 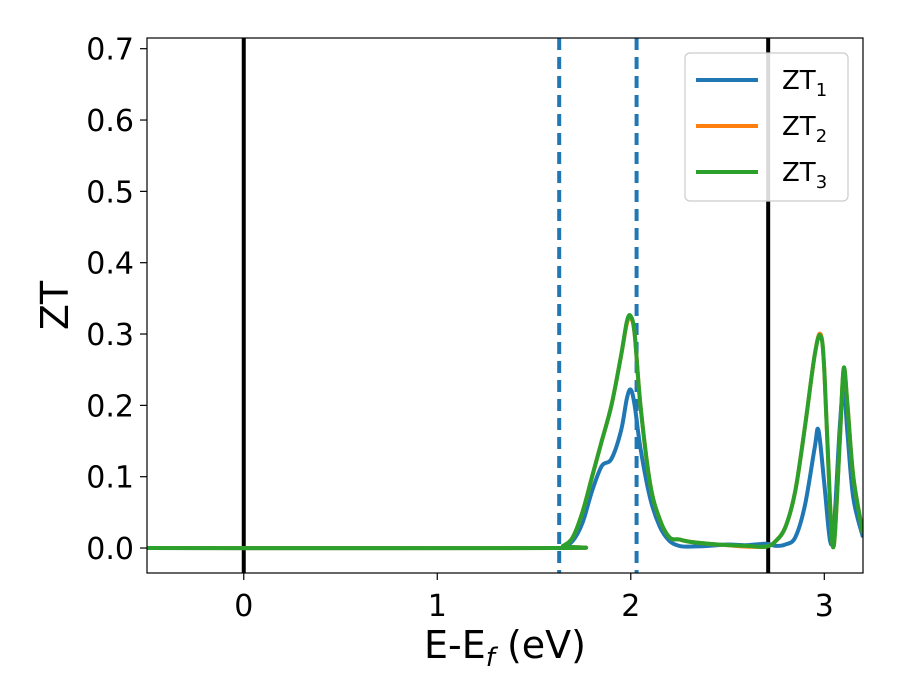 I want to click on x-tick-label: 2, so click(x=630, y=606).